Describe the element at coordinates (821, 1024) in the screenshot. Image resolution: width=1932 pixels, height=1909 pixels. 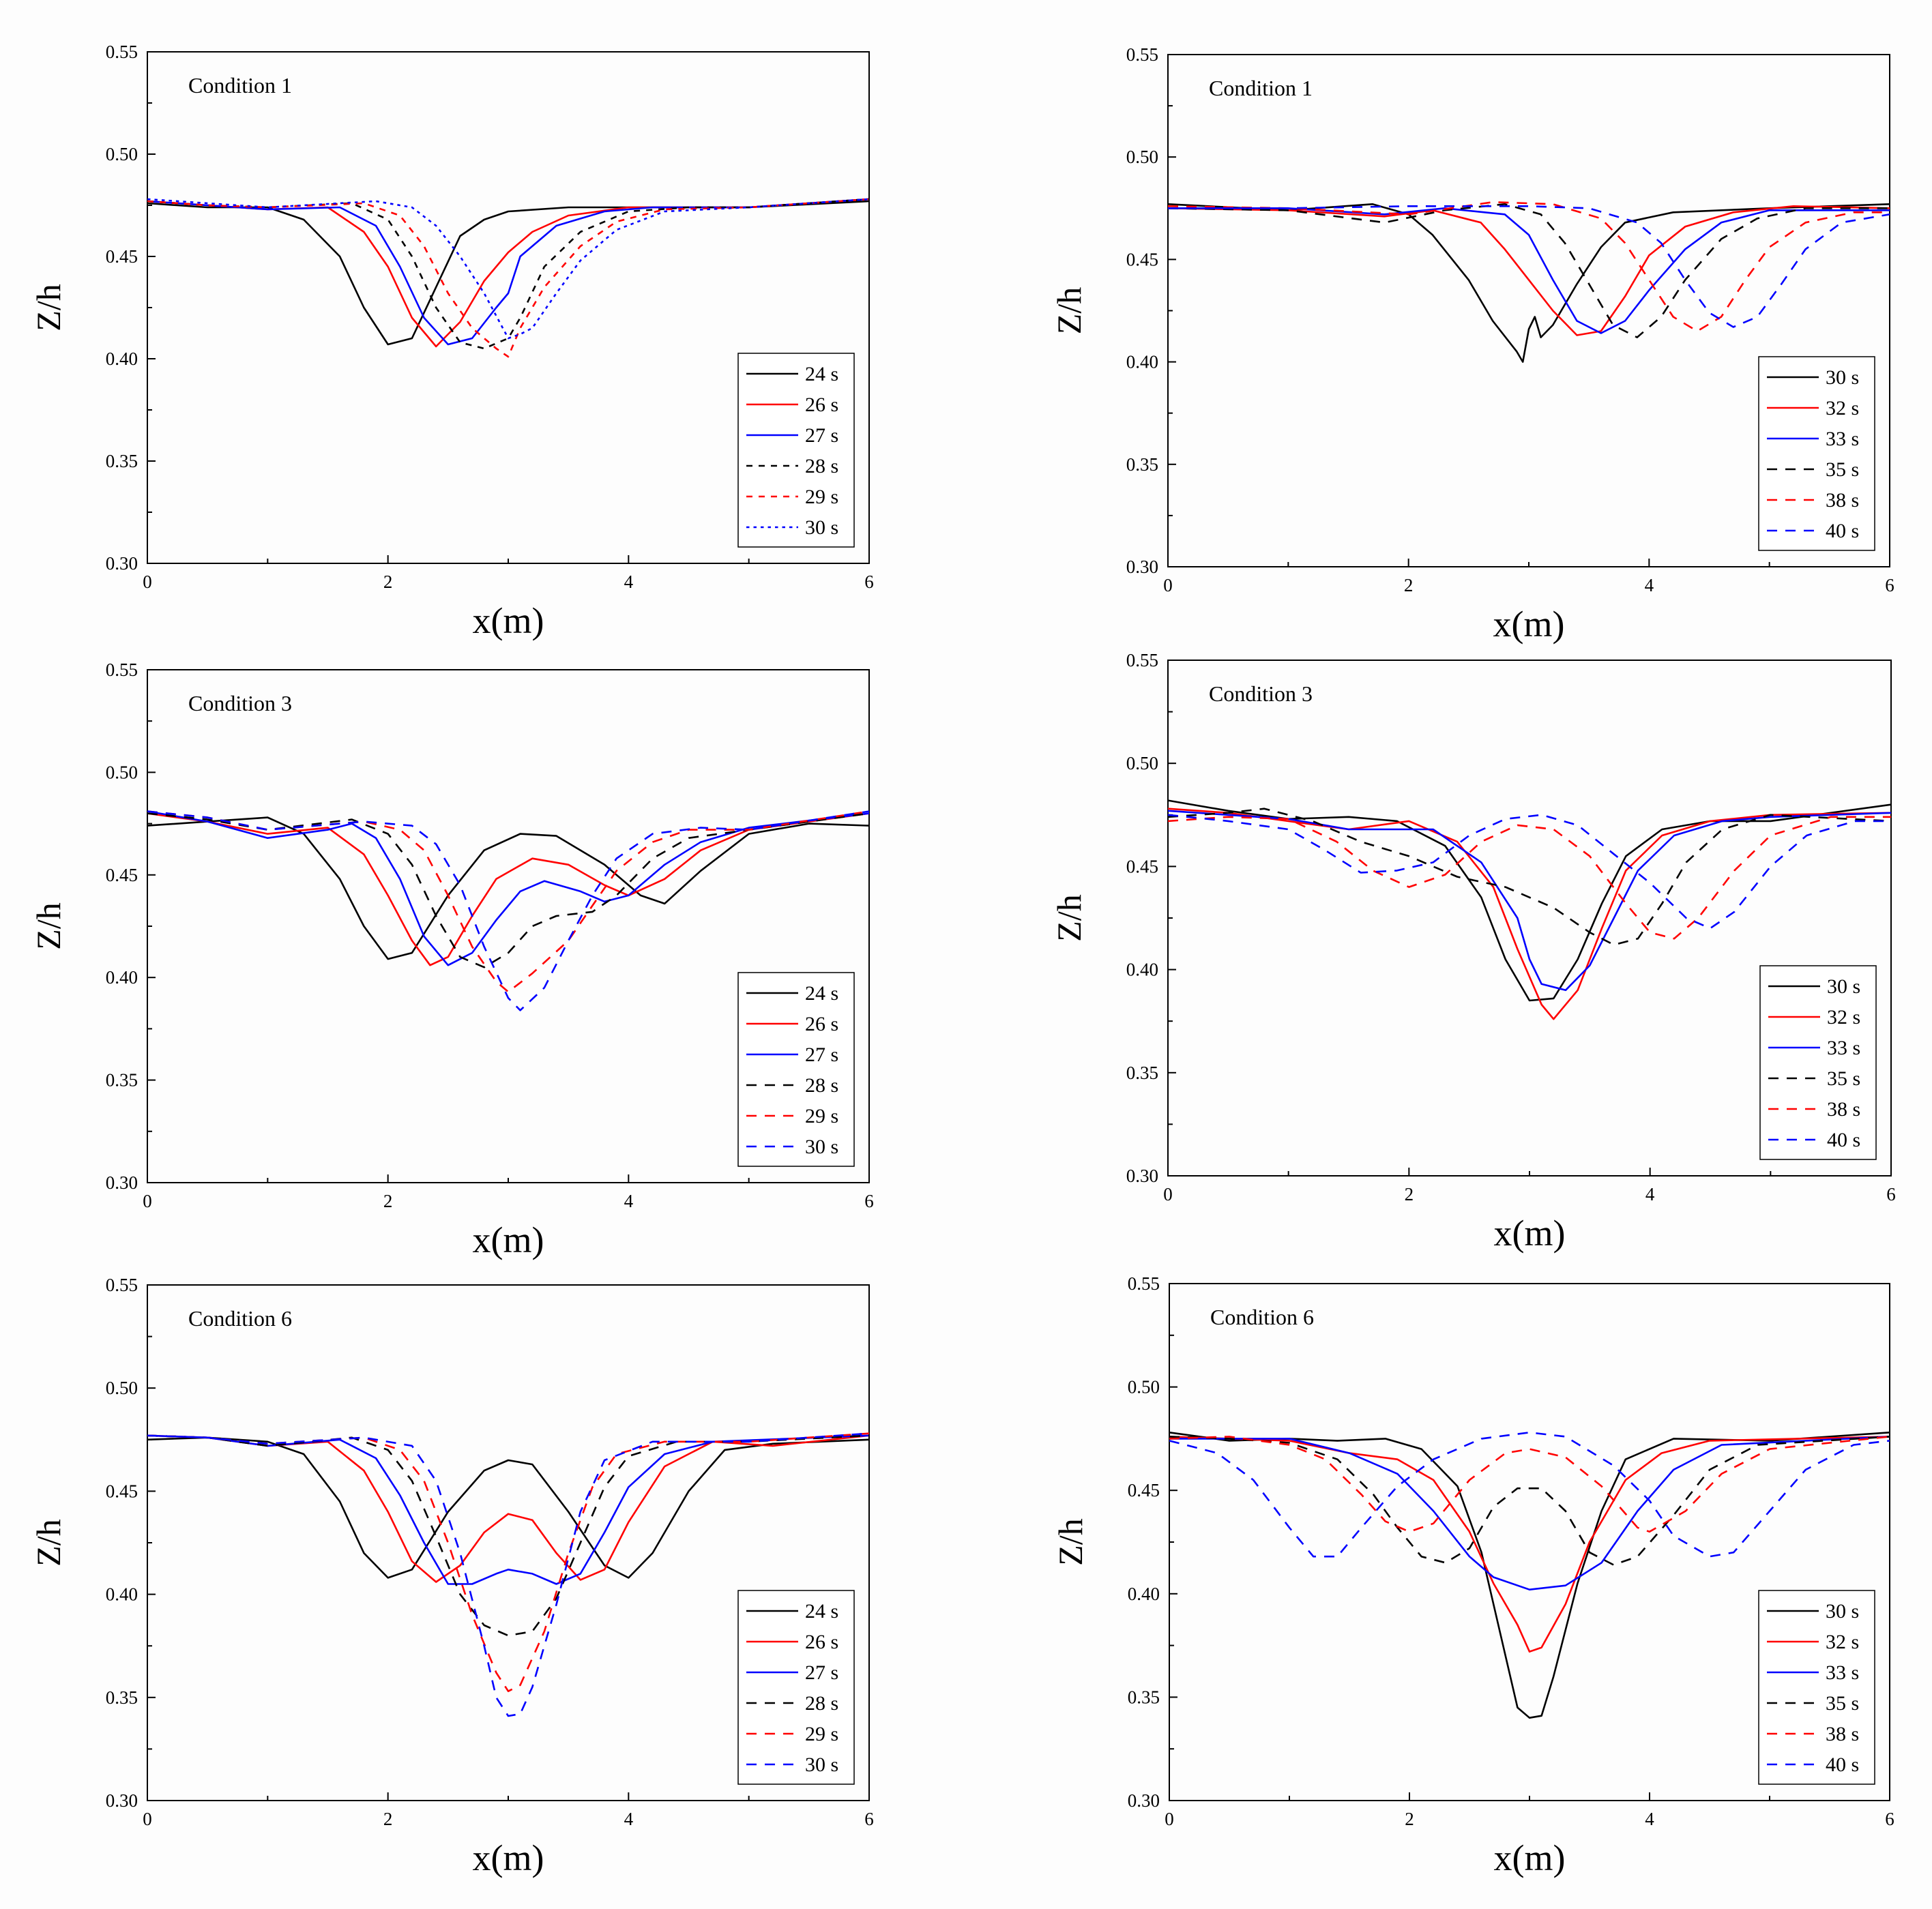
I see `legend-label: 26 s` at that location.